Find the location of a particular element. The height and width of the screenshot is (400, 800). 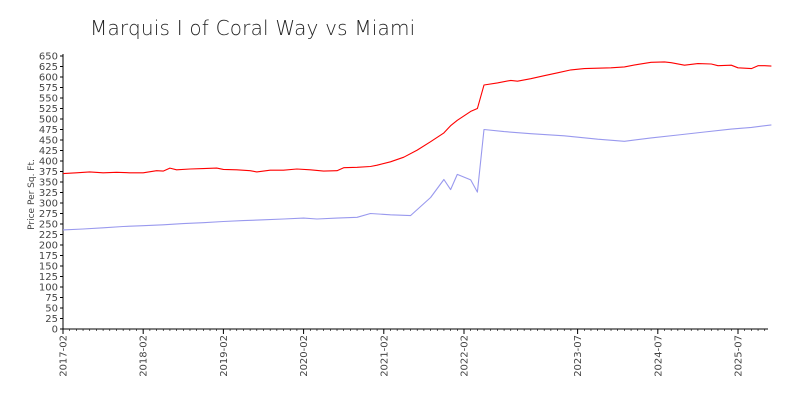

y-tick-label: 325 is located at coordinates (48, 193).